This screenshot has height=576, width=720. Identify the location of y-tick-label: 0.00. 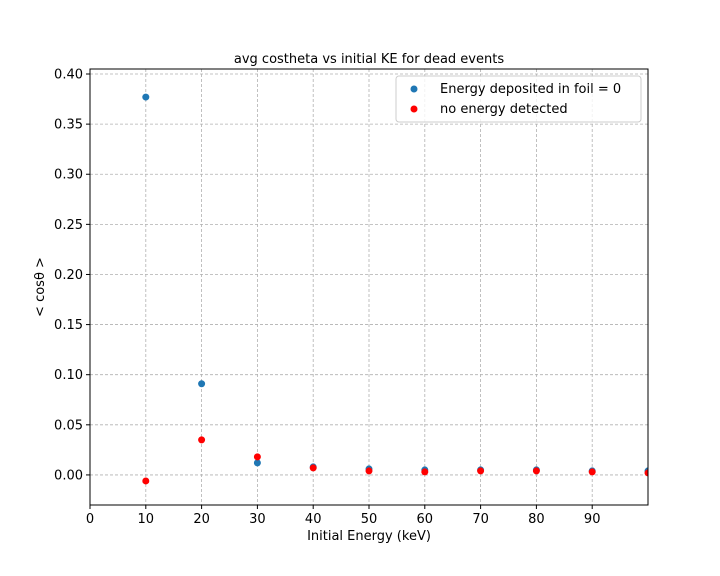
(68, 475).